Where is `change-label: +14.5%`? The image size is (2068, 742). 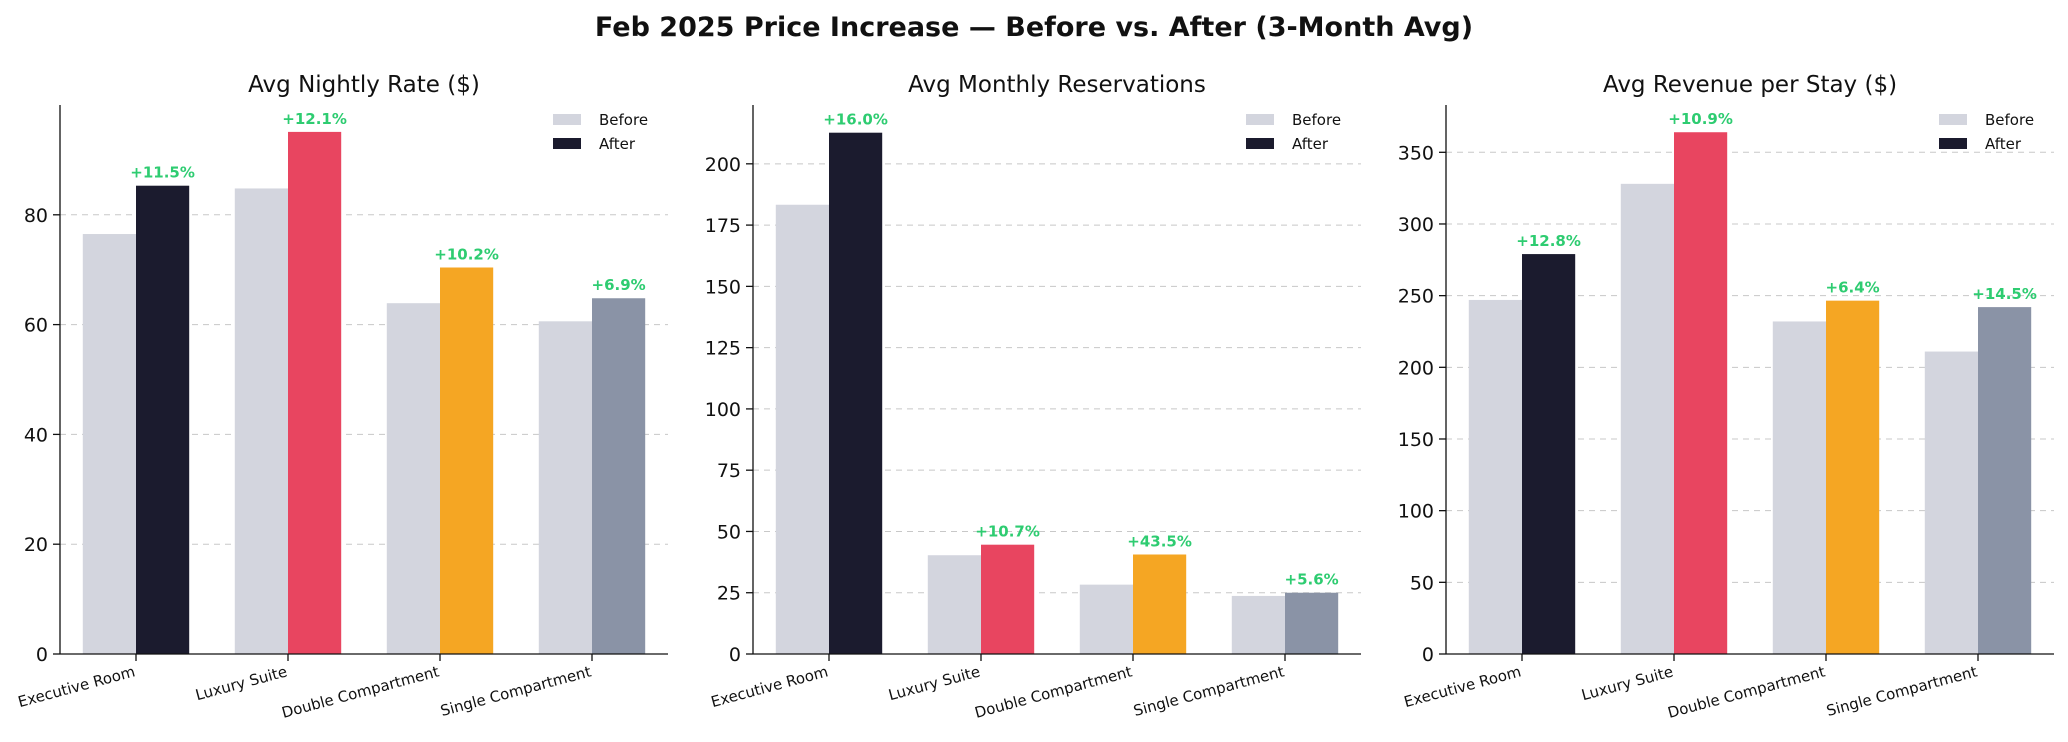
change-label: +14.5% is located at coordinates (2004, 294).